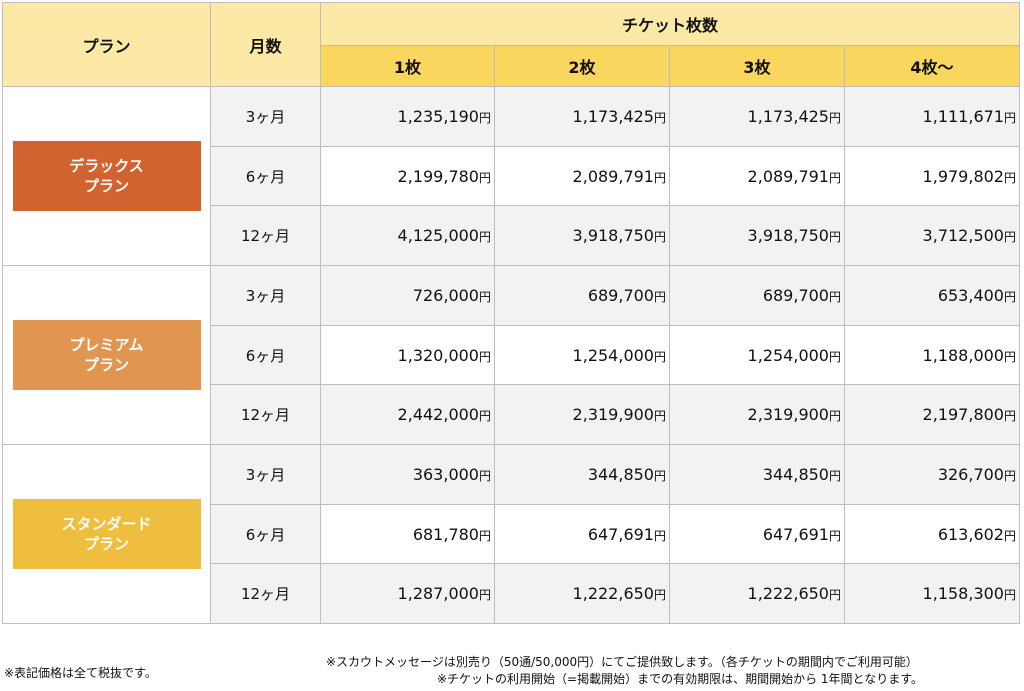 The height and width of the screenshot is (691, 1024). Describe the element at coordinates (670, 24) in the screenshot. I see `header-ticket-count: チケット枚数` at that location.